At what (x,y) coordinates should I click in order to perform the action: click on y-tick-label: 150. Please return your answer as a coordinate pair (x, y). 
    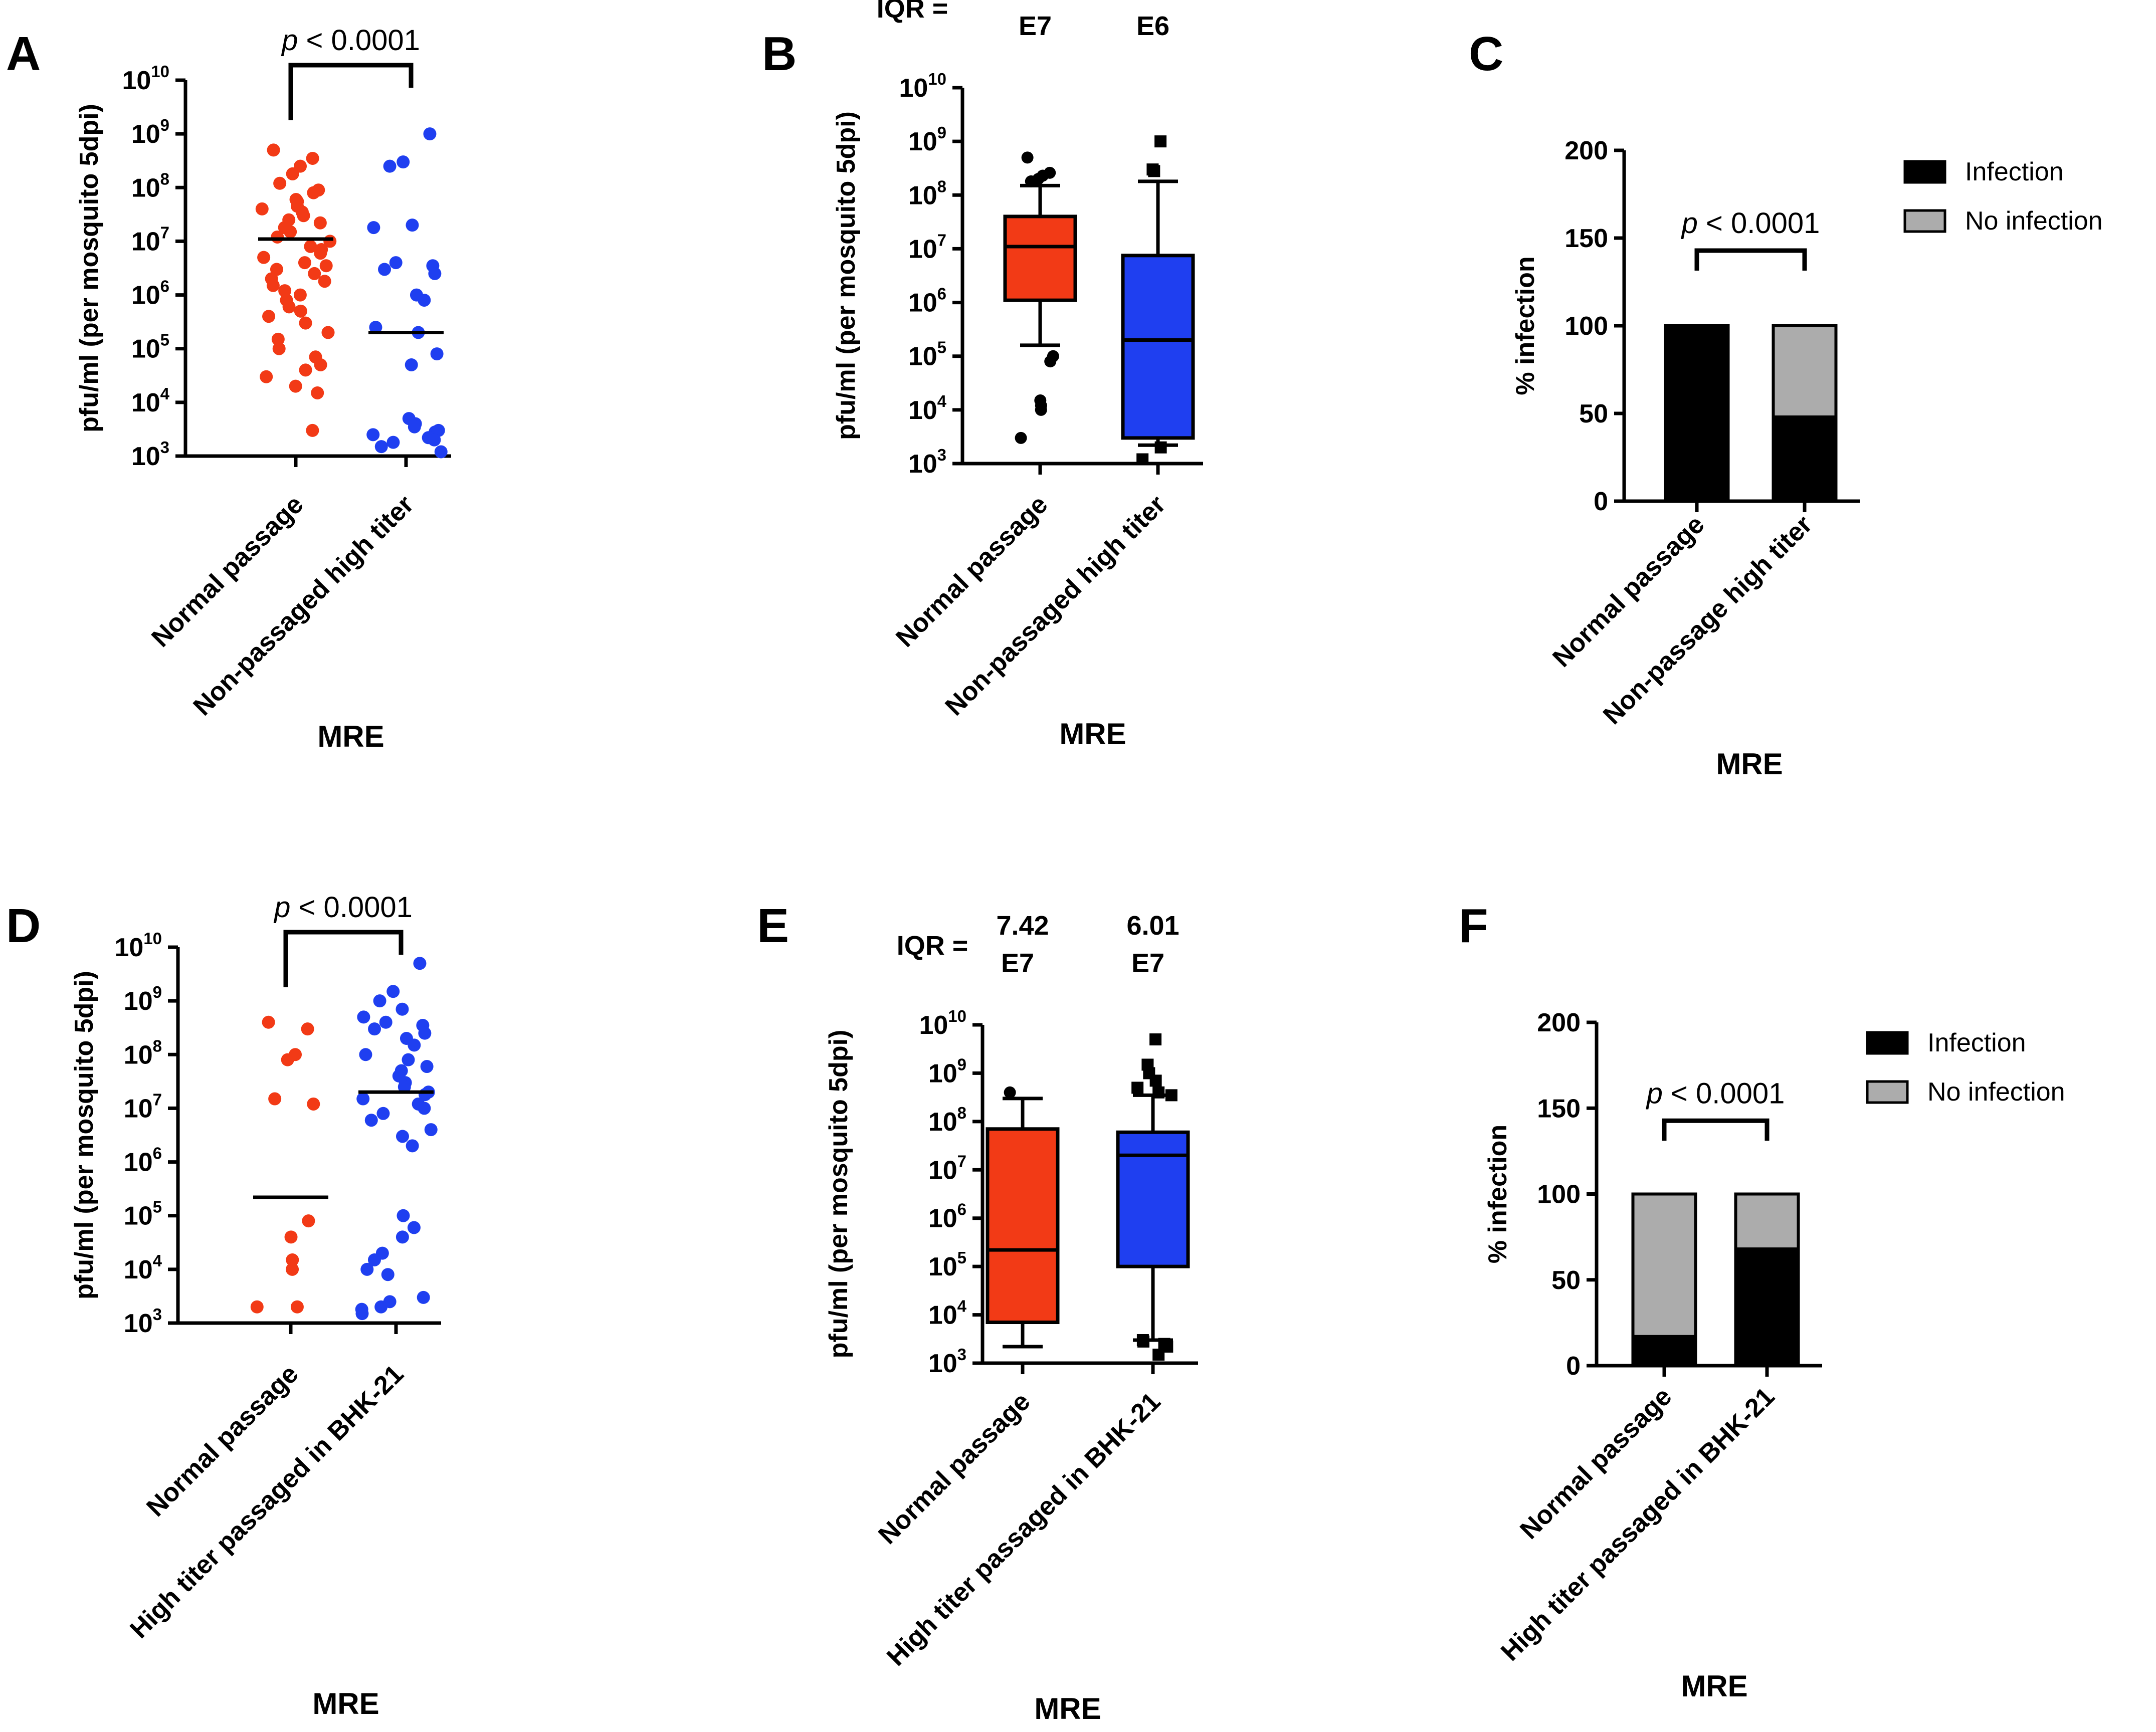
    Looking at the image, I should click on (1586, 239).